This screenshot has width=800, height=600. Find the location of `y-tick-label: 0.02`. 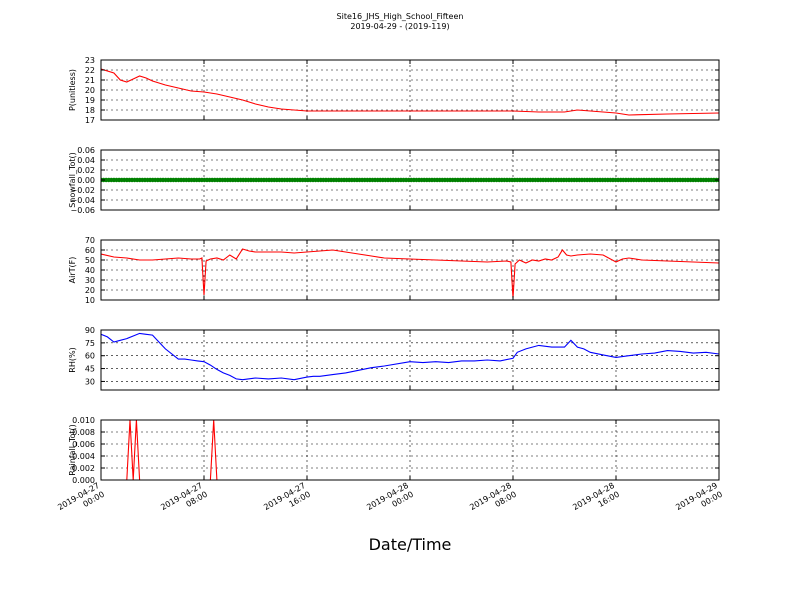

y-tick-label: 0.02 is located at coordinates (86, 170).